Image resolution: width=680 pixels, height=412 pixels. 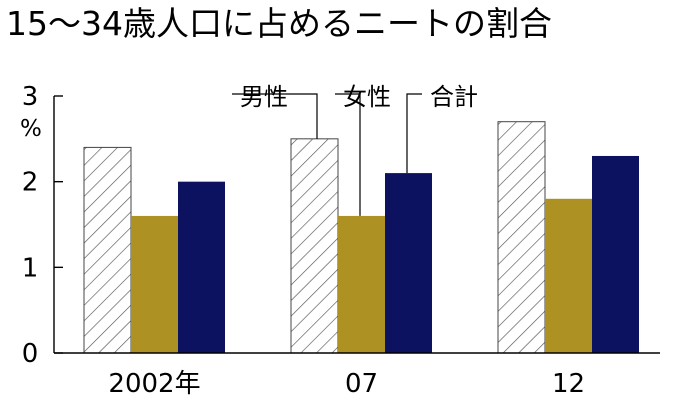 I want to click on legend: 男性 女性 合計, so click(x=355, y=149).